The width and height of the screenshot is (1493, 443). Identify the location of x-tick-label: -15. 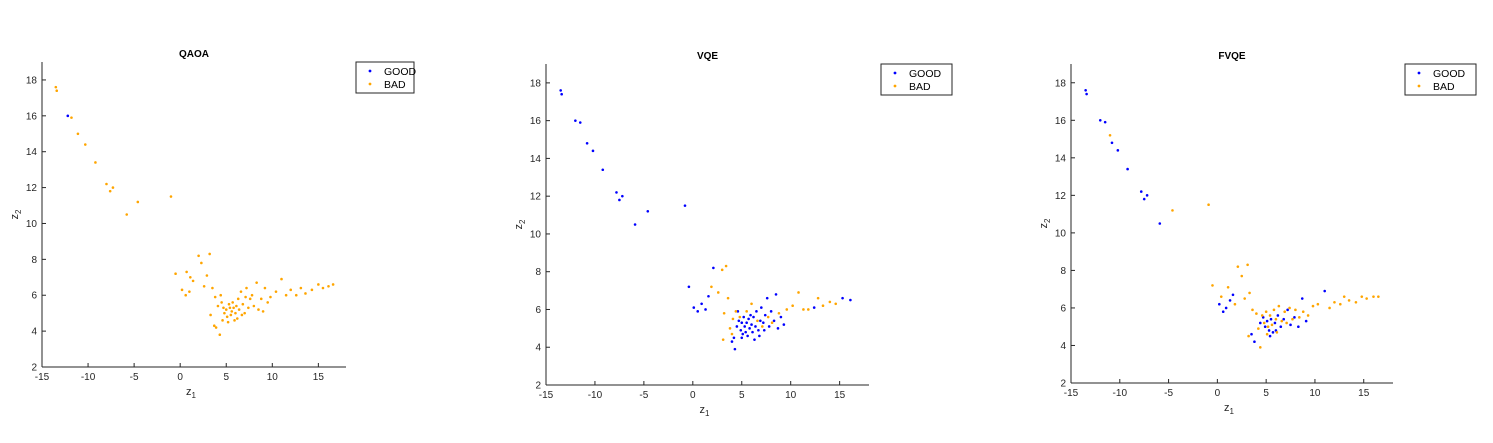
(546, 395).